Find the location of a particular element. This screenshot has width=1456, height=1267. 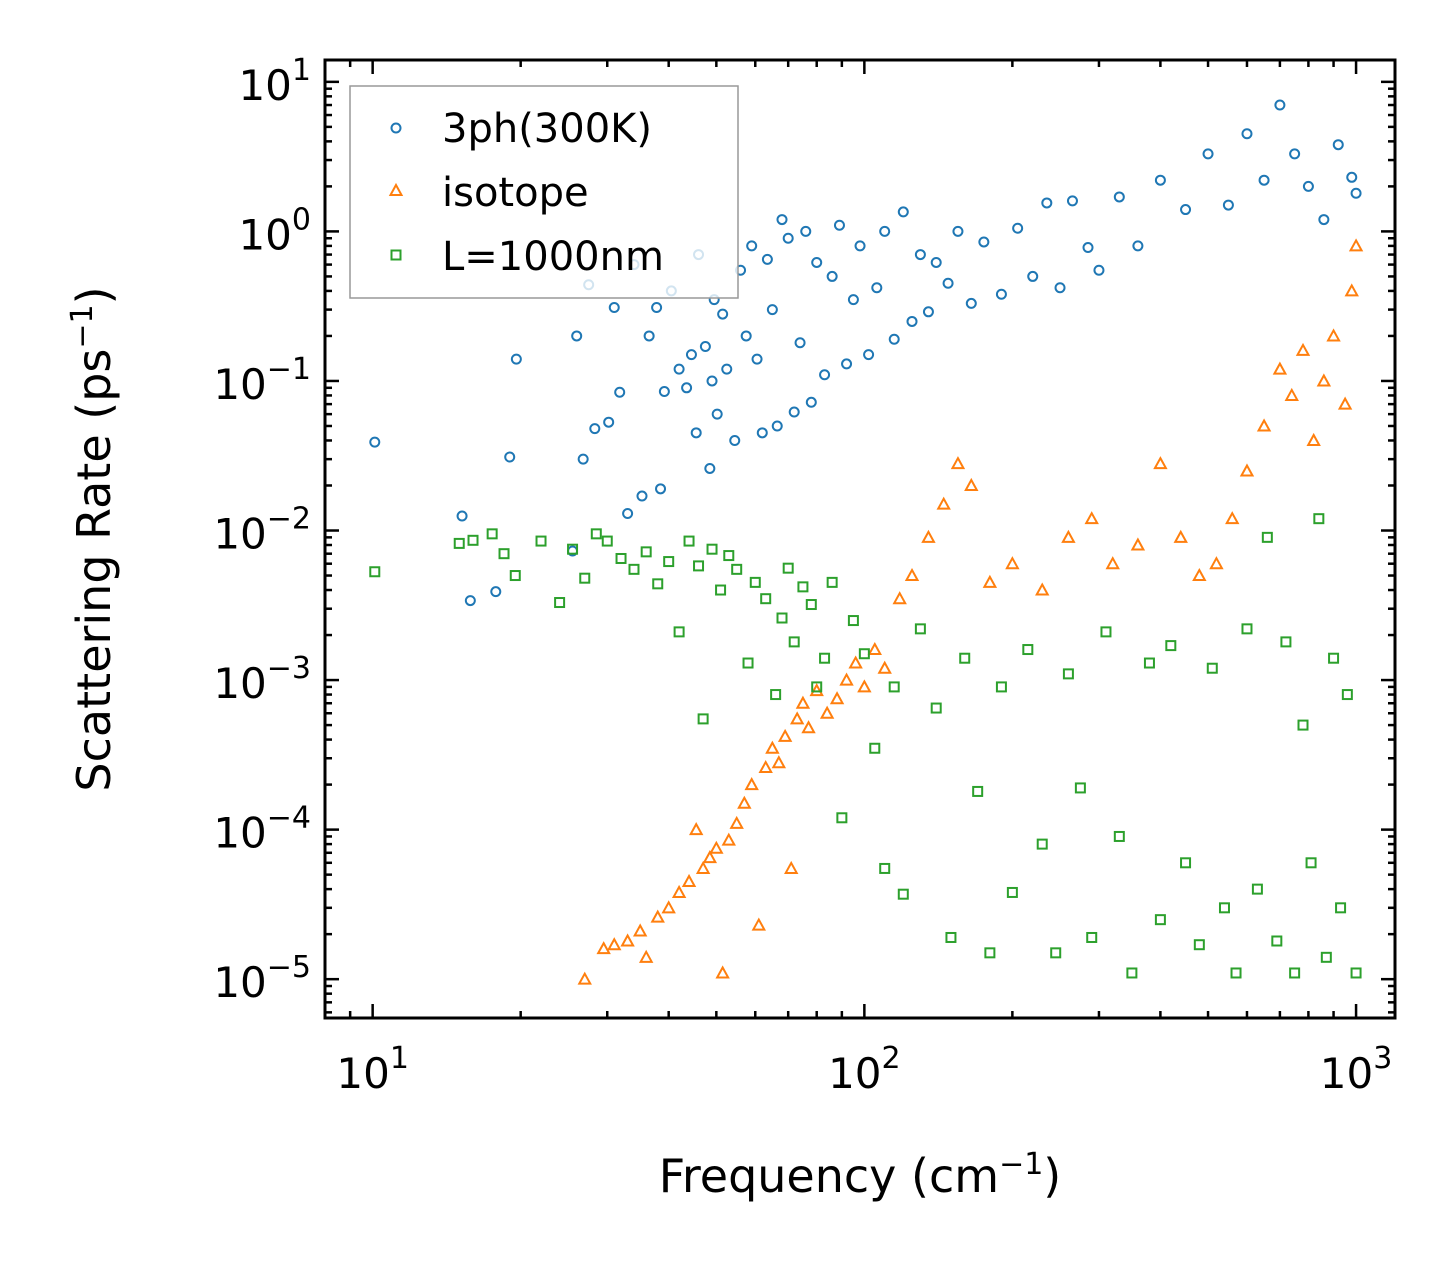

y-tick-label: 10⁻⁵ is located at coordinates (262, 978).